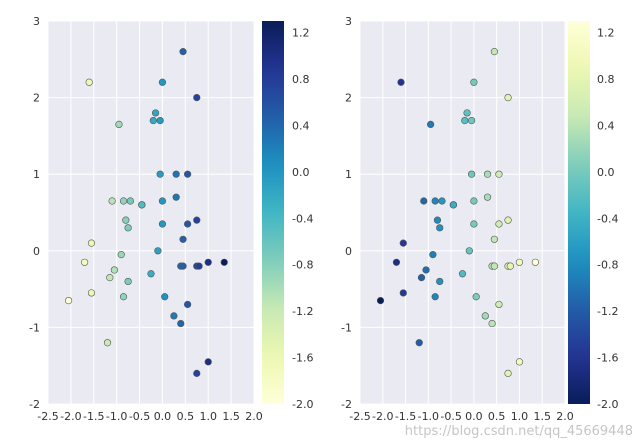  I want to click on watermark: https://blog.csdn.net/qq_45669448, so click(518, 431).